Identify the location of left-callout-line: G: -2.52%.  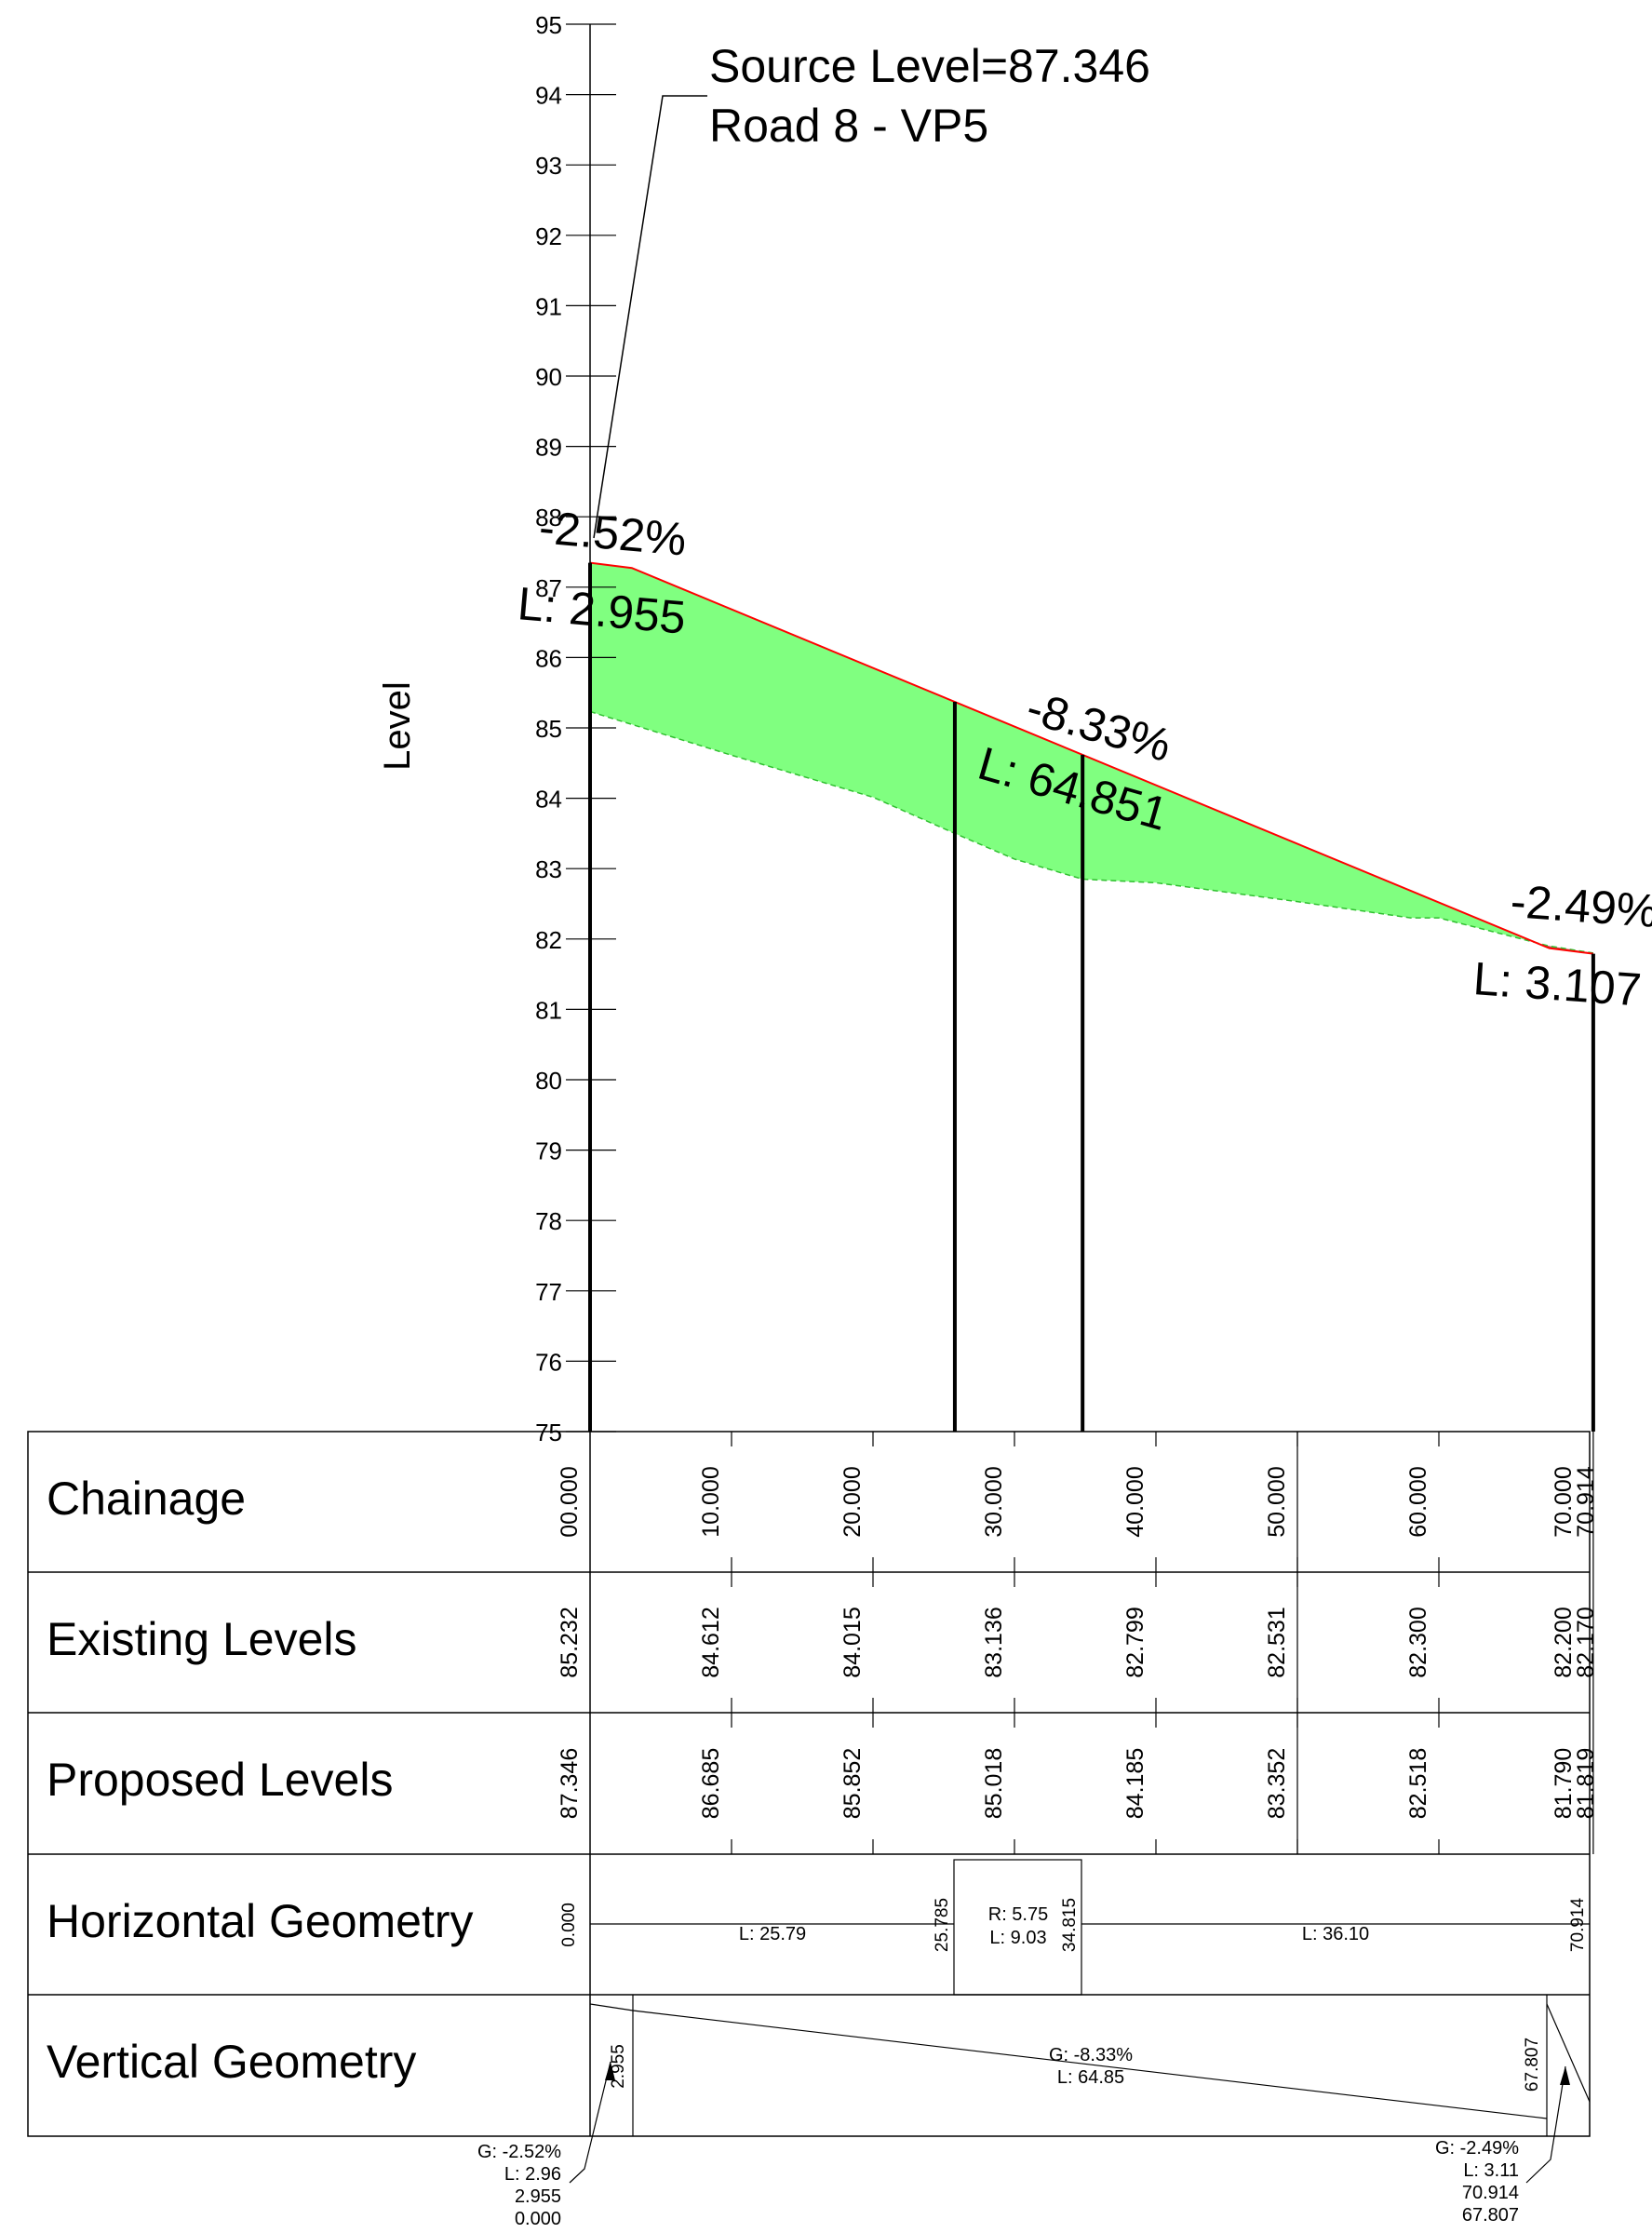
(519, 2152).